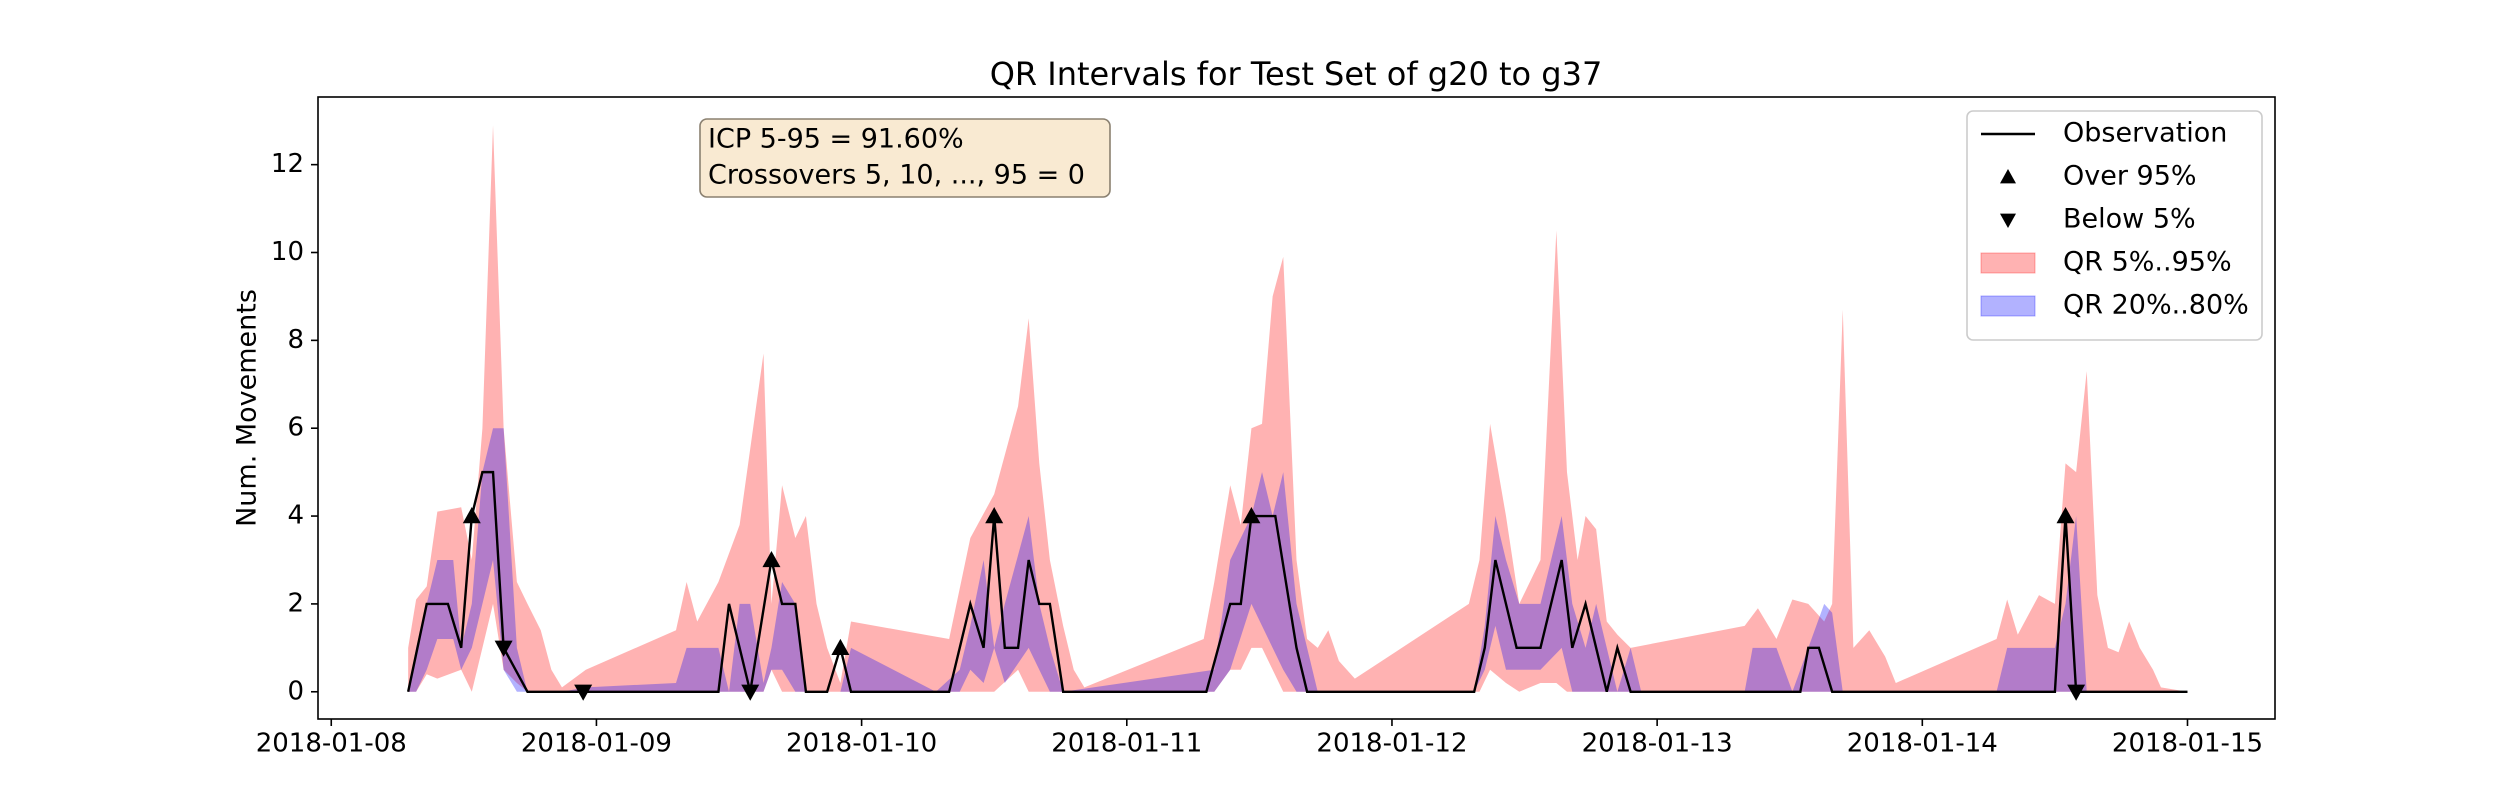 The height and width of the screenshot is (800, 2500). What do you see at coordinates (331, 744) in the screenshot?
I see `x-tick-label: 2018-01-08` at bounding box center [331, 744].